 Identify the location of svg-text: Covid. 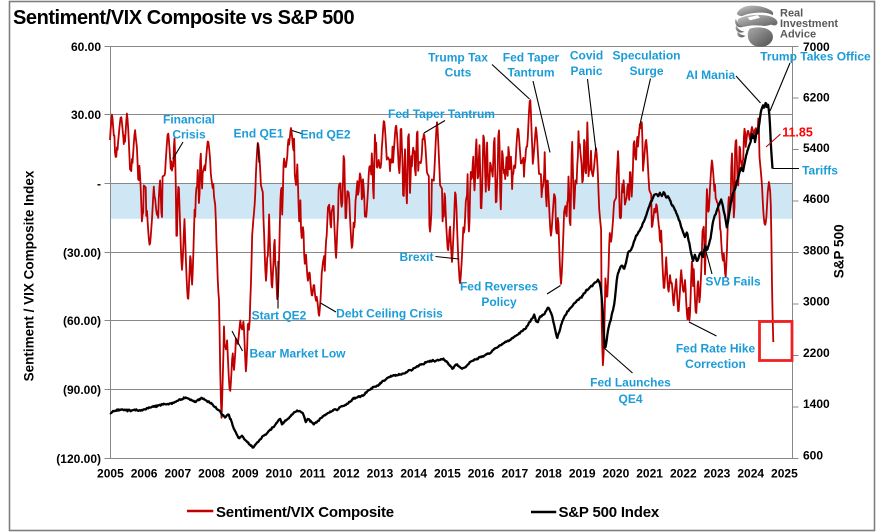
(586, 56).